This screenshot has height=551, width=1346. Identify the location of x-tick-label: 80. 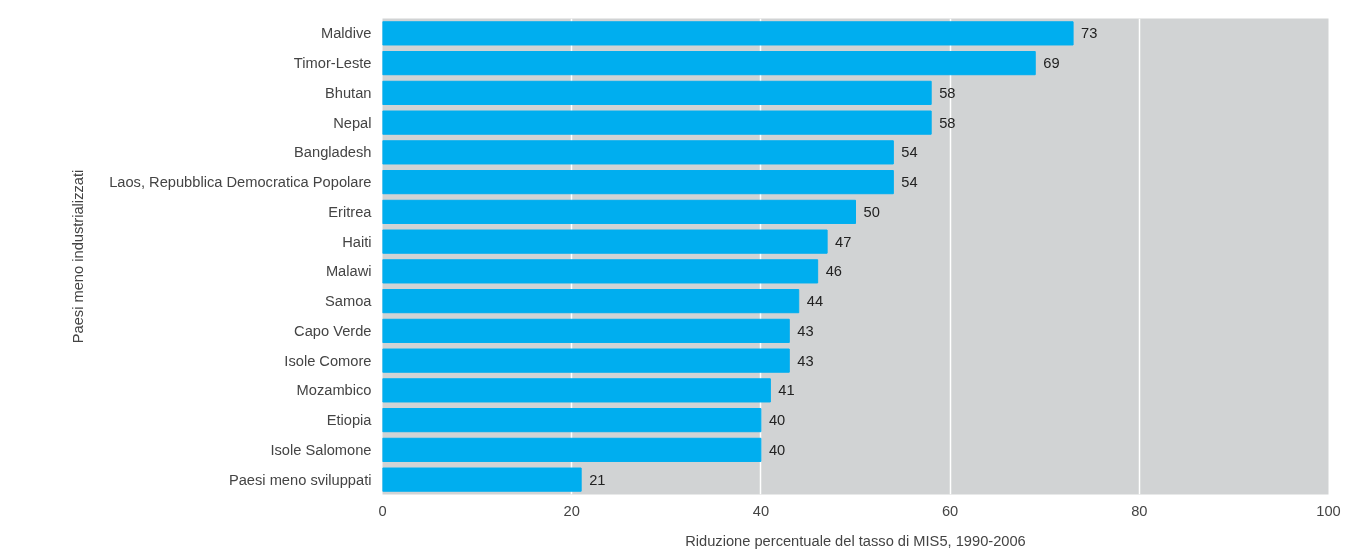
(1139, 510).